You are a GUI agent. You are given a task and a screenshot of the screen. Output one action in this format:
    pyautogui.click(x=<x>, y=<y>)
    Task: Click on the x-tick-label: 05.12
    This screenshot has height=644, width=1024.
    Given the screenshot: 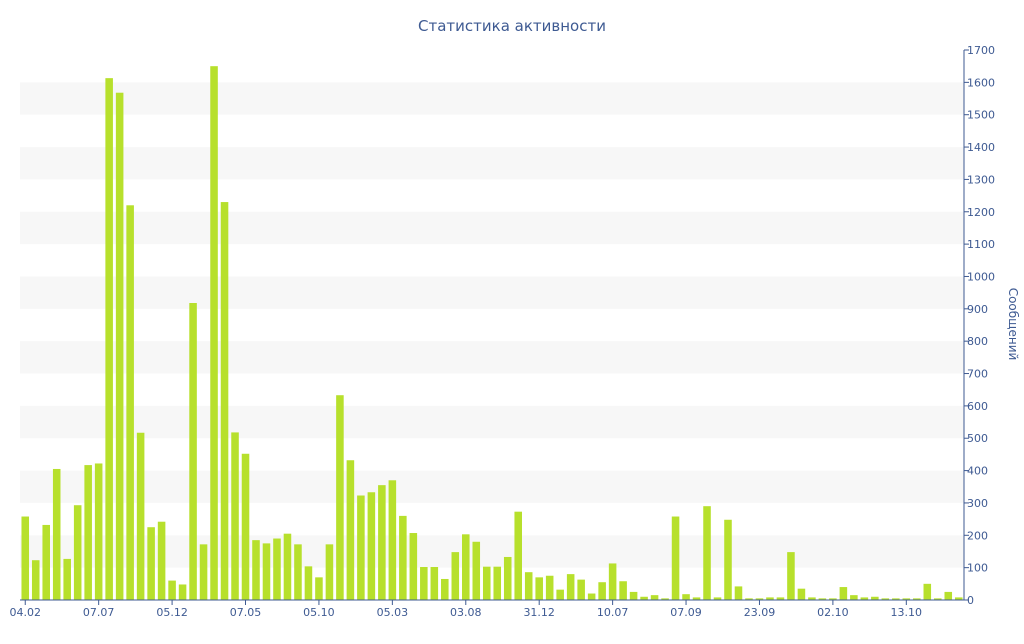 What is the action you would take?
    pyautogui.click(x=172, y=612)
    